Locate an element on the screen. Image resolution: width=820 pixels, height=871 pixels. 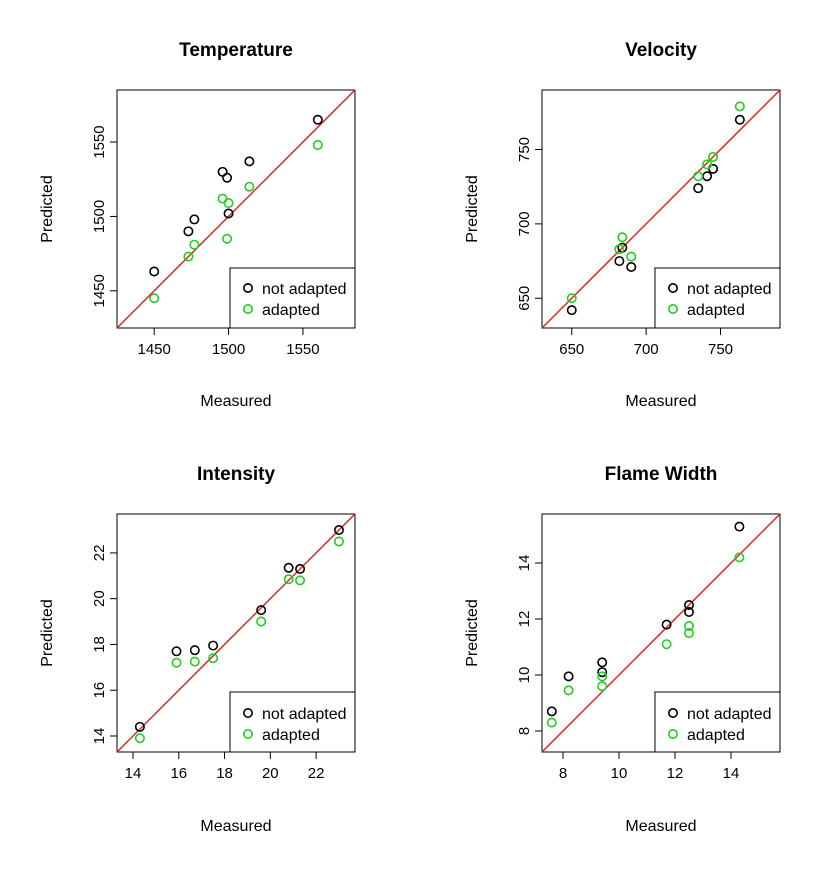
panel-title: Intensity is located at coordinates (236, 474).